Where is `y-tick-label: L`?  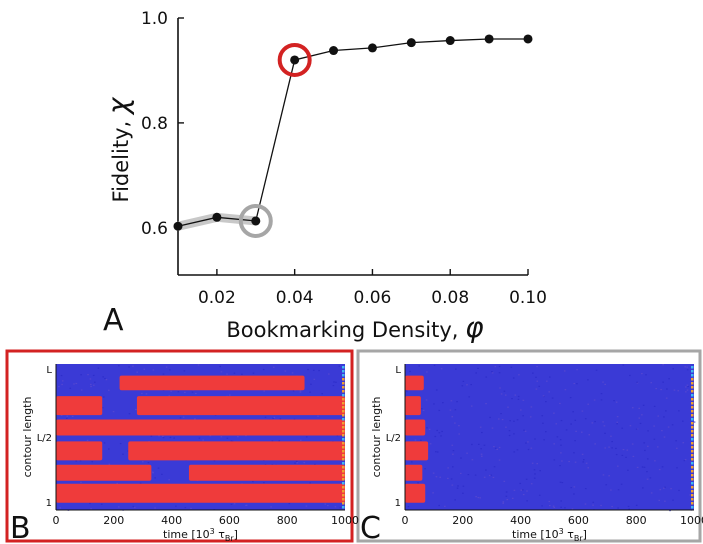 y-tick-label: L is located at coordinates (398, 370).